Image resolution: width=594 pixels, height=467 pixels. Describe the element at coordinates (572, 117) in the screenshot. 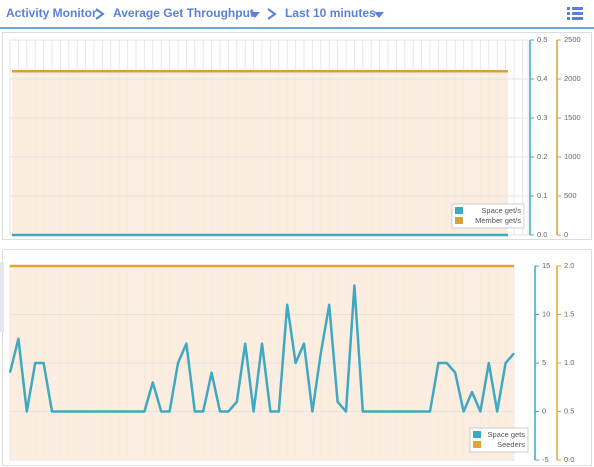

I see `tick-label: 1500` at that location.